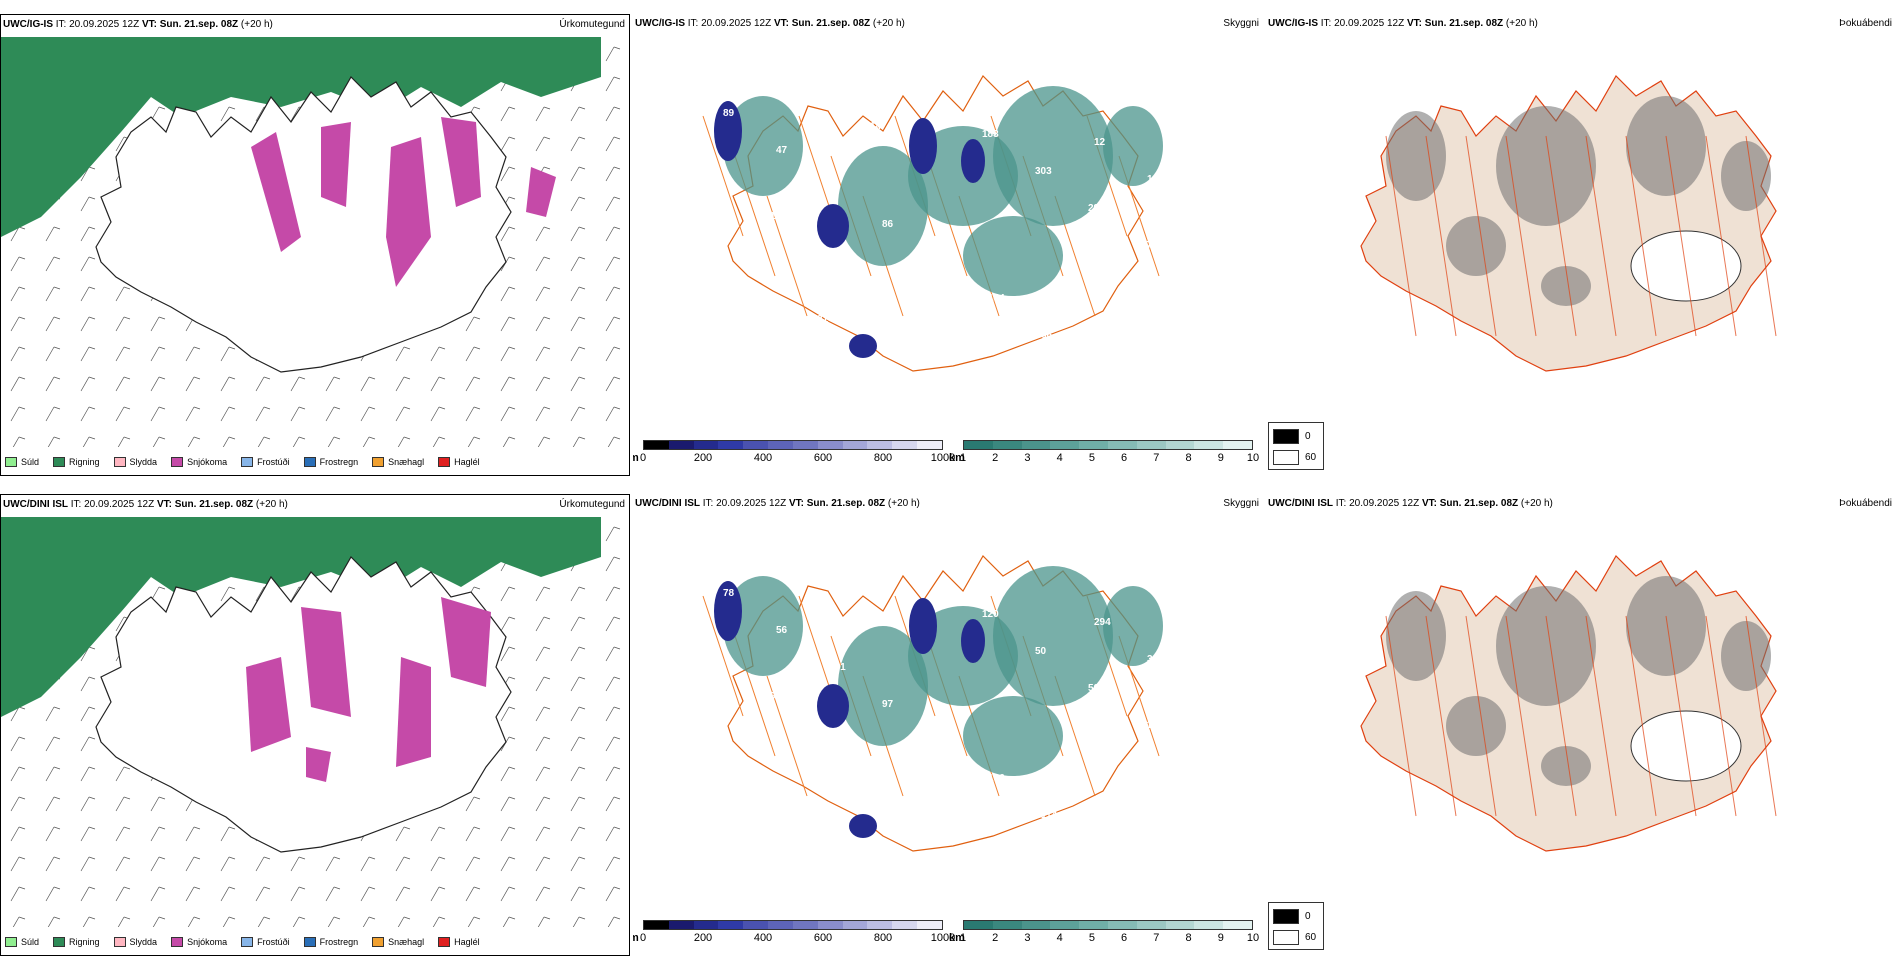 The image size is (1900, 956). I want to click on legend-item: Snæhagl, so click(398, 462).